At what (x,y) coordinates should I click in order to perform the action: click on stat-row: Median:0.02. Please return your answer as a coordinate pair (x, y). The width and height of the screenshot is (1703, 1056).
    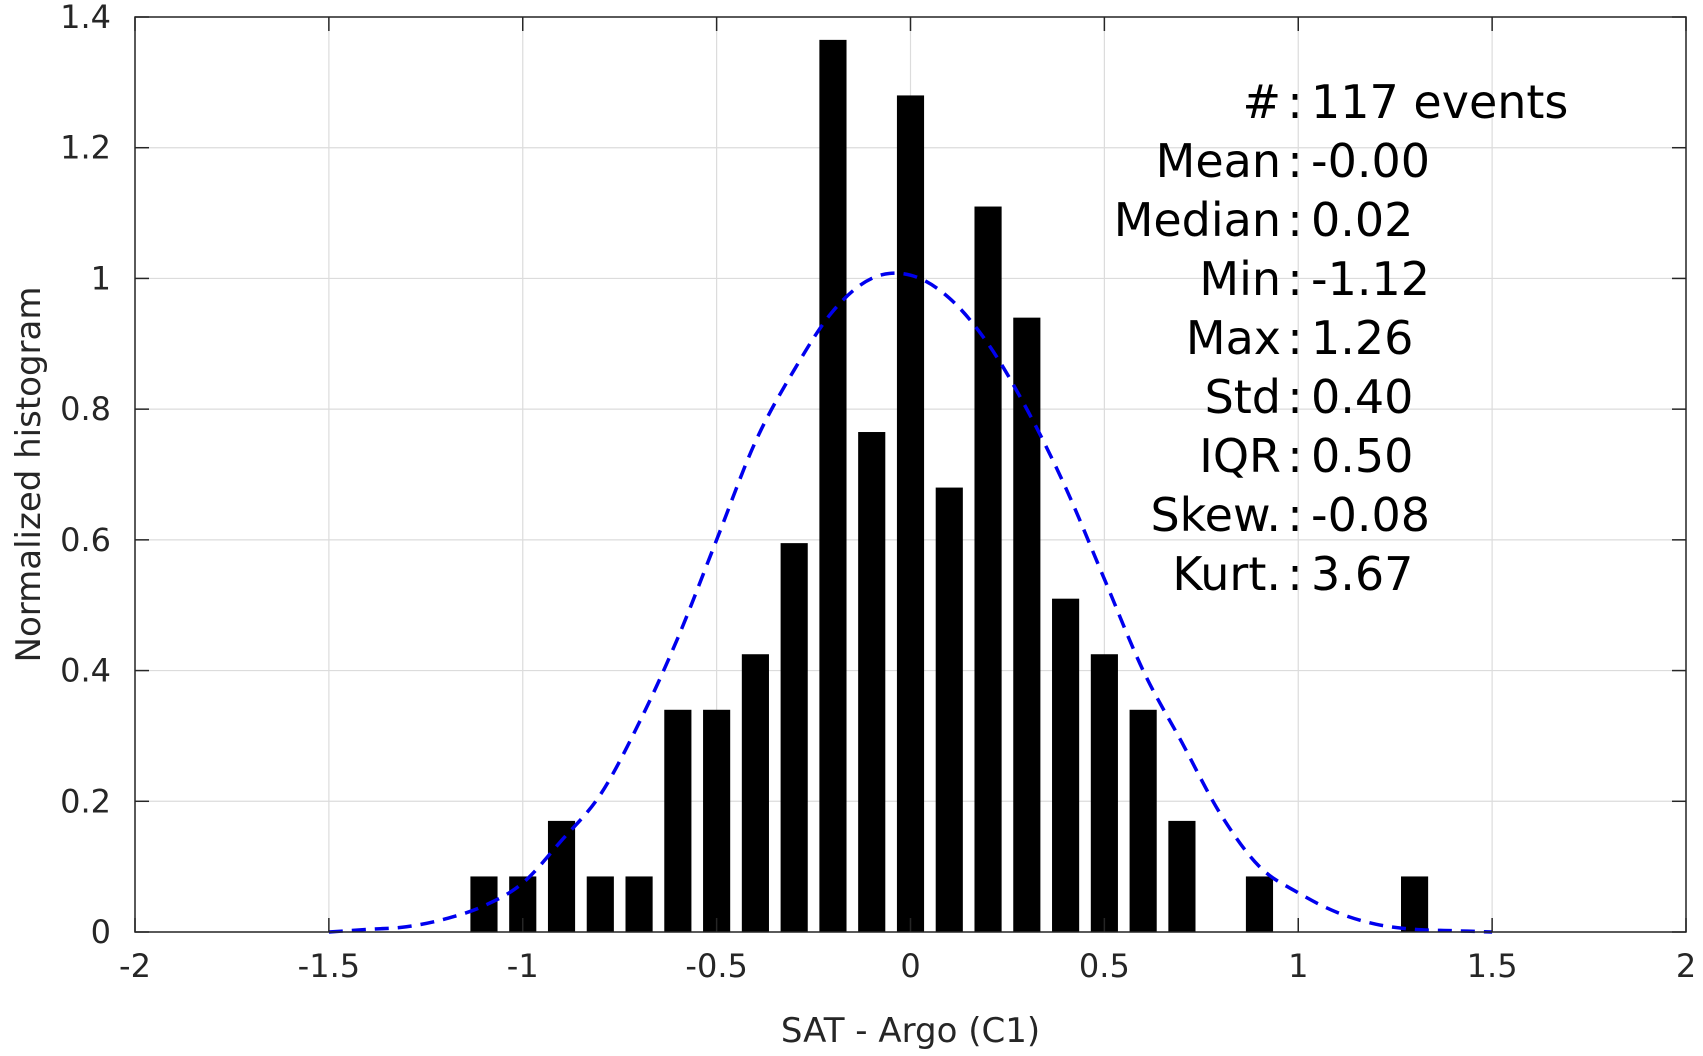
    Looking at the image, I should click on (1264, 220).